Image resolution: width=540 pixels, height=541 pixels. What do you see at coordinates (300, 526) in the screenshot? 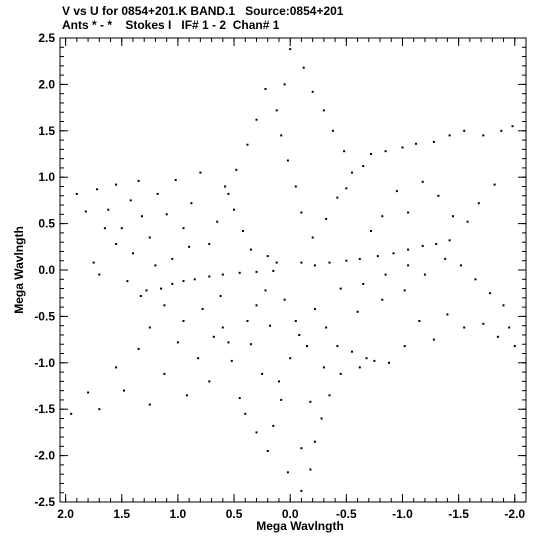
I see `x-axis-label: Mega Wavlngth` at bounding box center [300, 526].